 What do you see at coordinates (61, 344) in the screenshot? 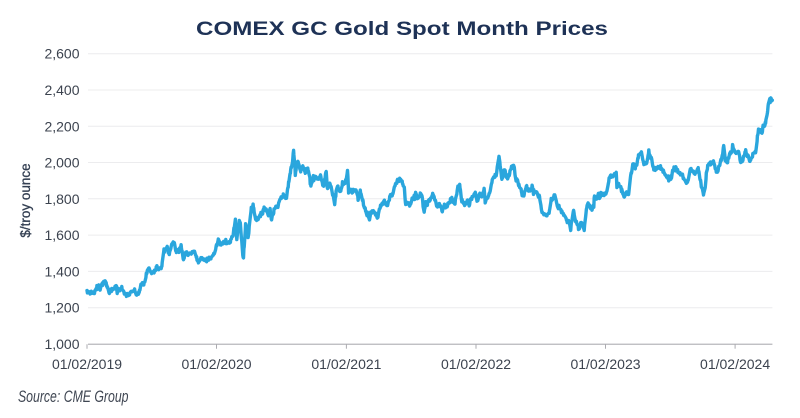
I see `svg-text: 1,000` at bounding box center [61, 344].